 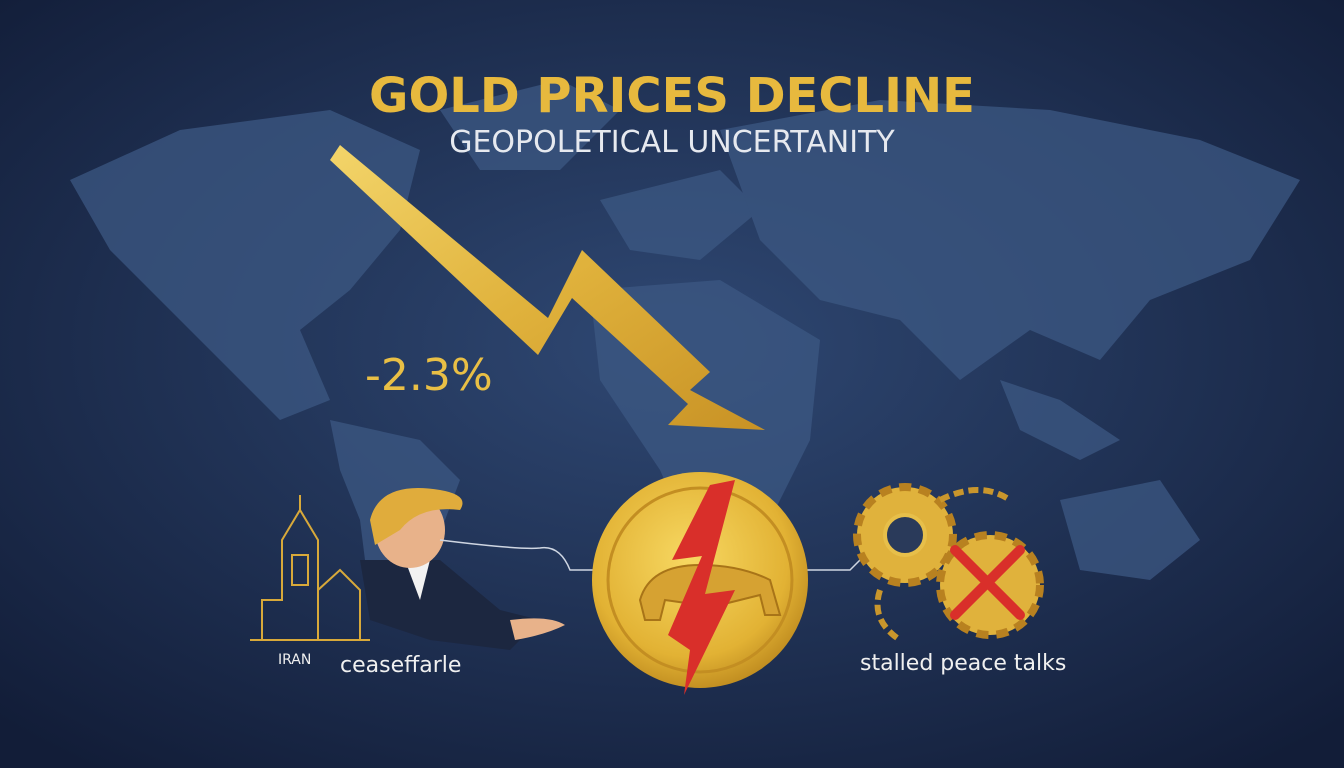 What do you see at coordinates (294, 660) in the screenshot?
I see `country-label: IRAN` at bounding box center [294, 660].